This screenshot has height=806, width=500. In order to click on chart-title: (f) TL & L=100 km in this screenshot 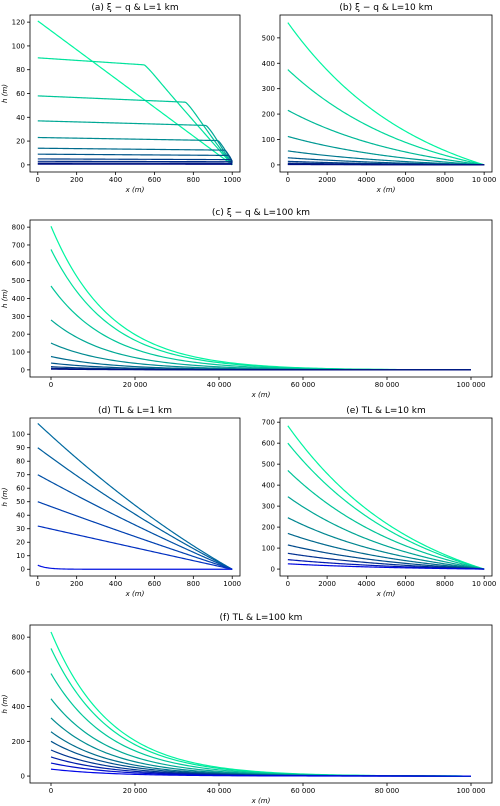, I will do `click(261, 618)`.